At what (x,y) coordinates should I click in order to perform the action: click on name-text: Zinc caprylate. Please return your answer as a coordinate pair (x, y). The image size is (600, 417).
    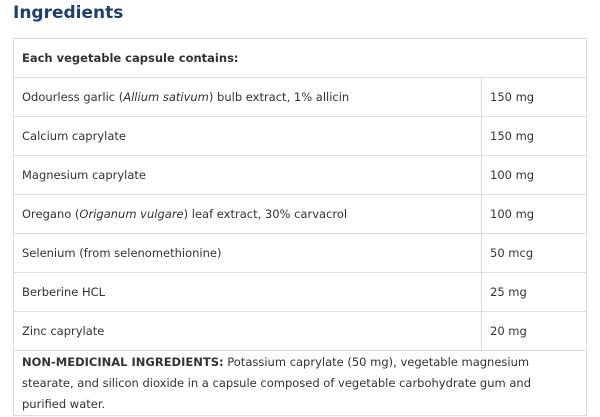
    Looking at the image, I should click on (63, 331).